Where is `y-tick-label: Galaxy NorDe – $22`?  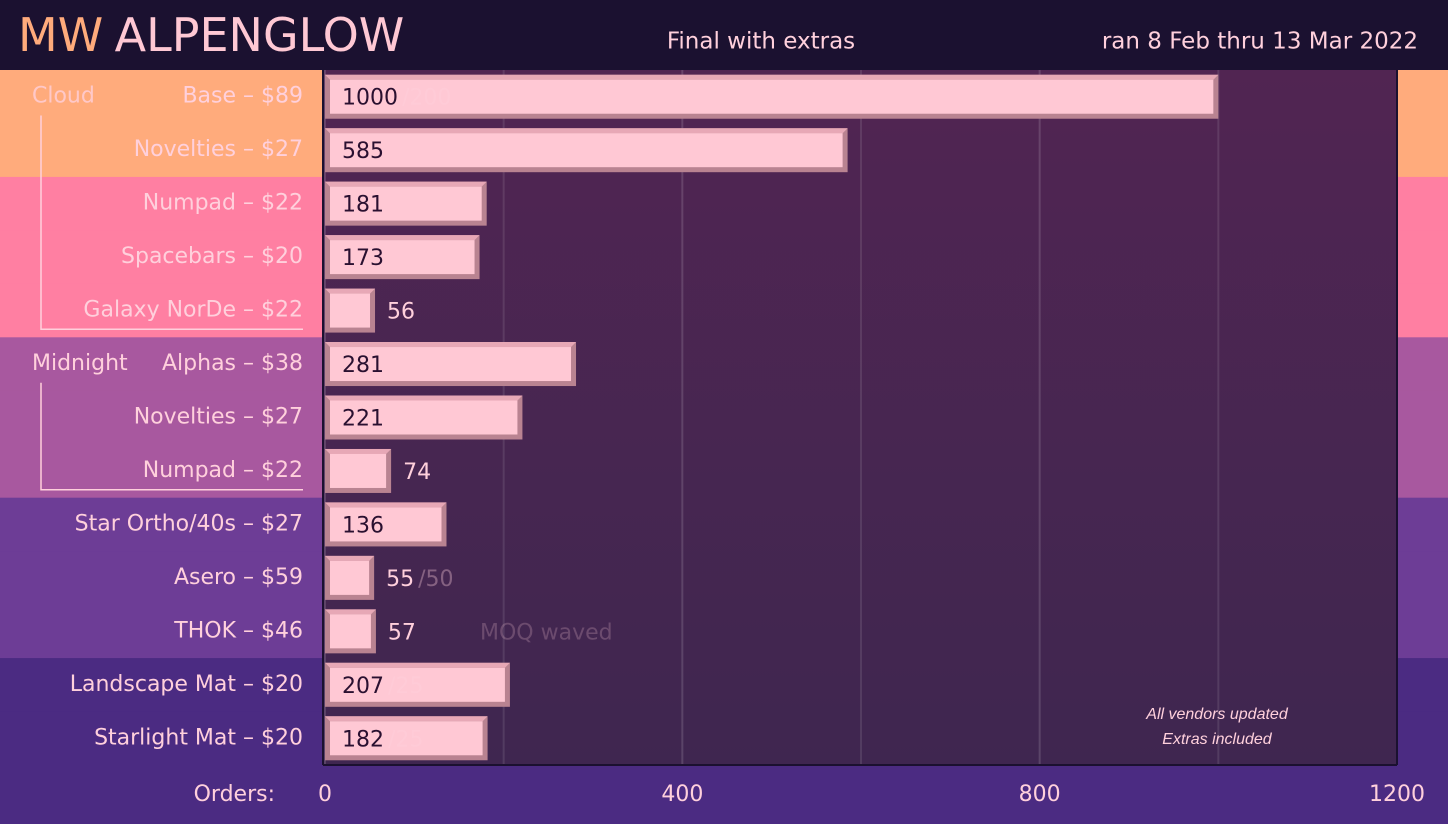
y-tick-label: Galaxy NorDe – $22 is located at coordinates (193, 310).